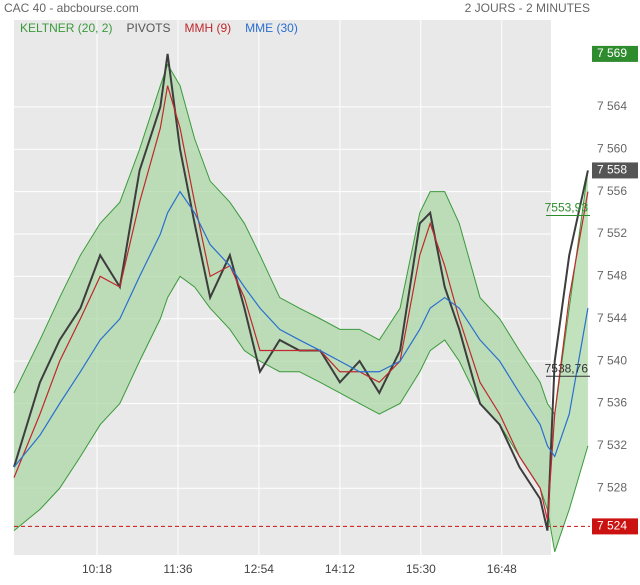 The image size is (640, 585). What do you see at coordinates (612, 170) in the screenshot?
I see `price-box-label: 7 558` at bounding box center [612, 170].